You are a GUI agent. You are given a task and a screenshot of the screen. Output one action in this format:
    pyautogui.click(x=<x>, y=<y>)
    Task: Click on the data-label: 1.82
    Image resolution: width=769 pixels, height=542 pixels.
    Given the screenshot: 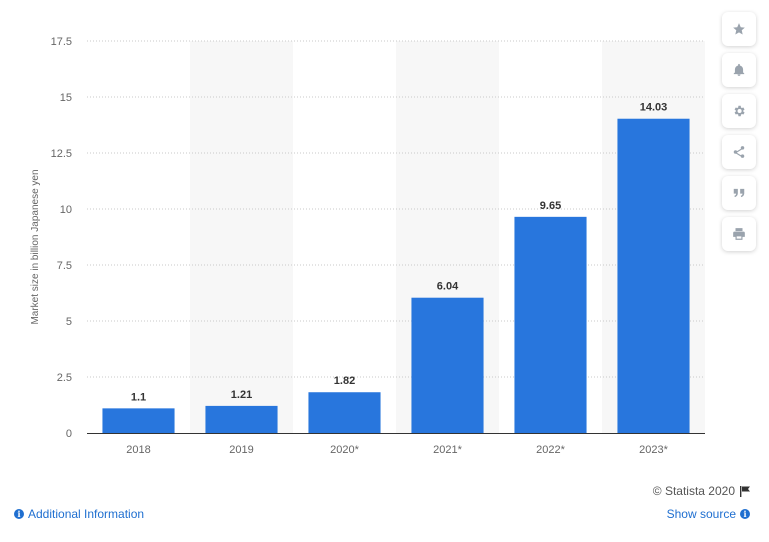 What is the action you would take?
    pyautogui.click(x=344, y=381)
    